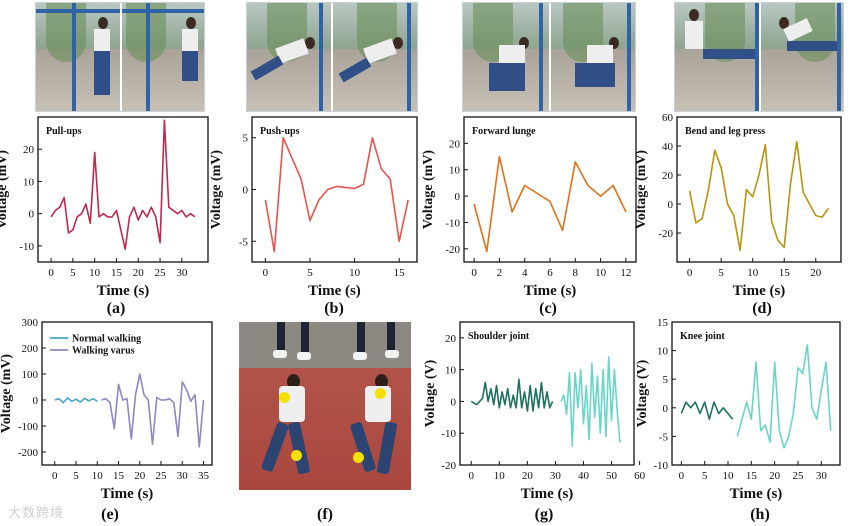 This screenshot has width=851, height=526. Describe the element at coordinates (668, 118) in the screenshot. I see `y-tick-label: 60` at that location.